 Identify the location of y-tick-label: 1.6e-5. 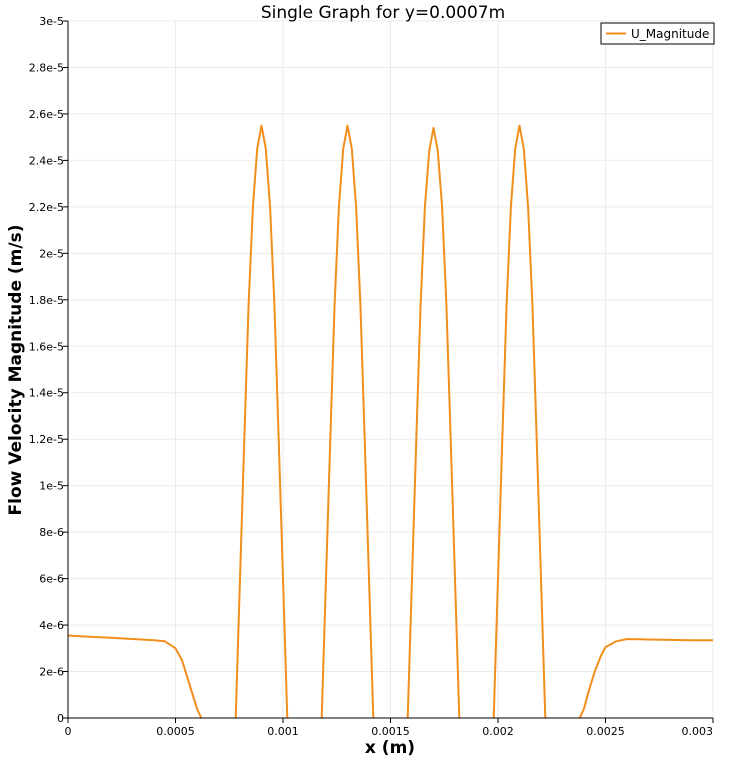
(46, 346).